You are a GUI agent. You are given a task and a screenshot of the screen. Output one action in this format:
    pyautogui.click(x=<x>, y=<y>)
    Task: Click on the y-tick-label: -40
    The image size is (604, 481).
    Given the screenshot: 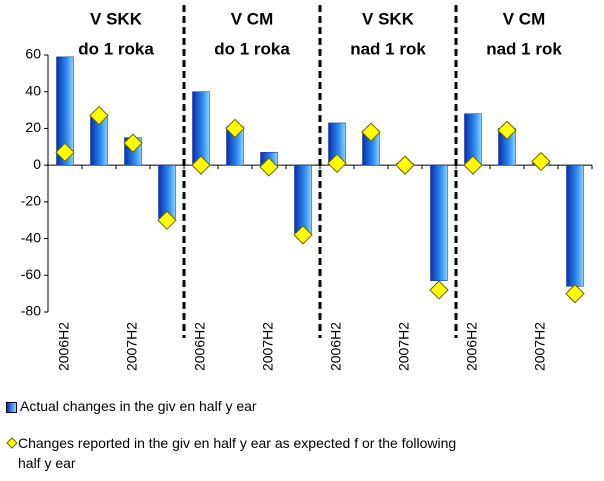 What is the action you would take?
    pyautogui.click(x=31, y=237)
    